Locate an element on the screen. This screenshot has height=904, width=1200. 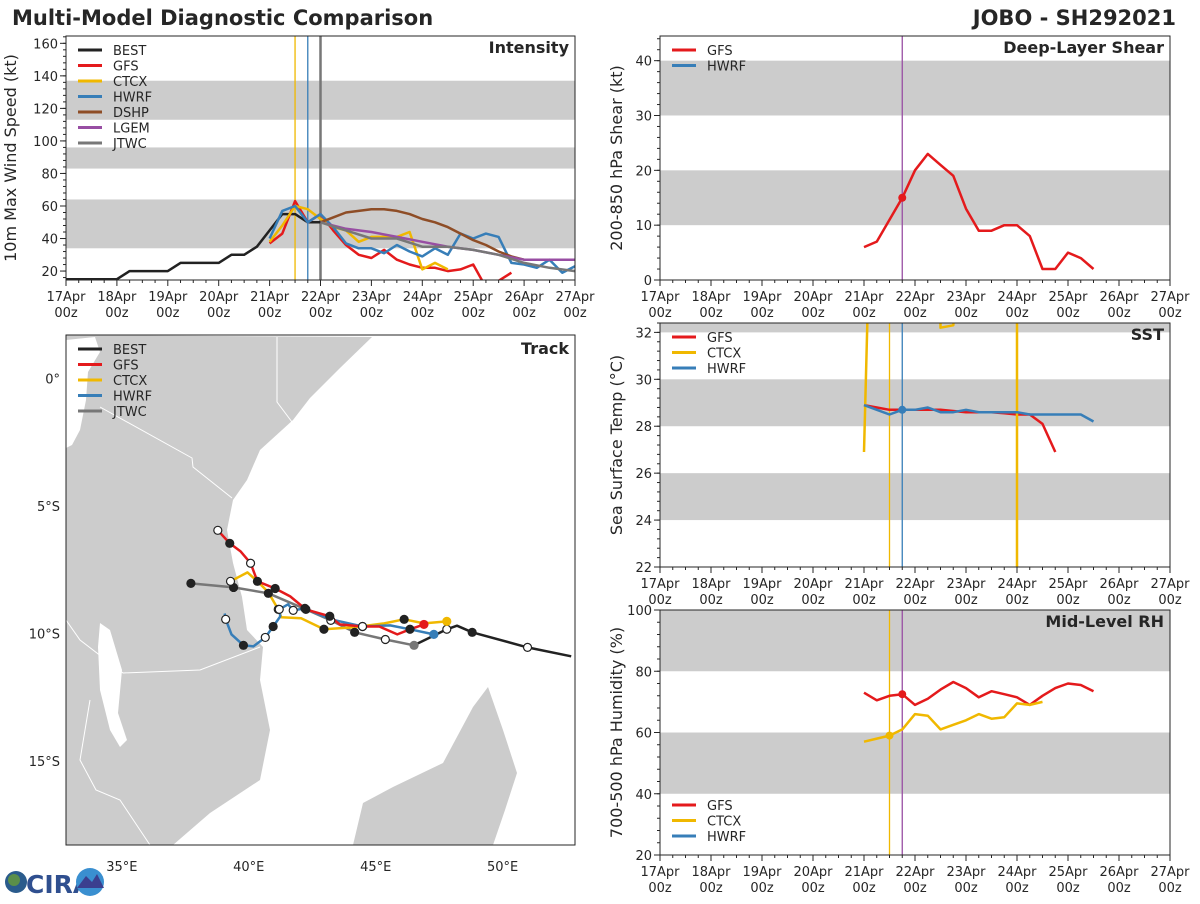
lon-tick-label: 35°E is located at coordinates (121, 867).